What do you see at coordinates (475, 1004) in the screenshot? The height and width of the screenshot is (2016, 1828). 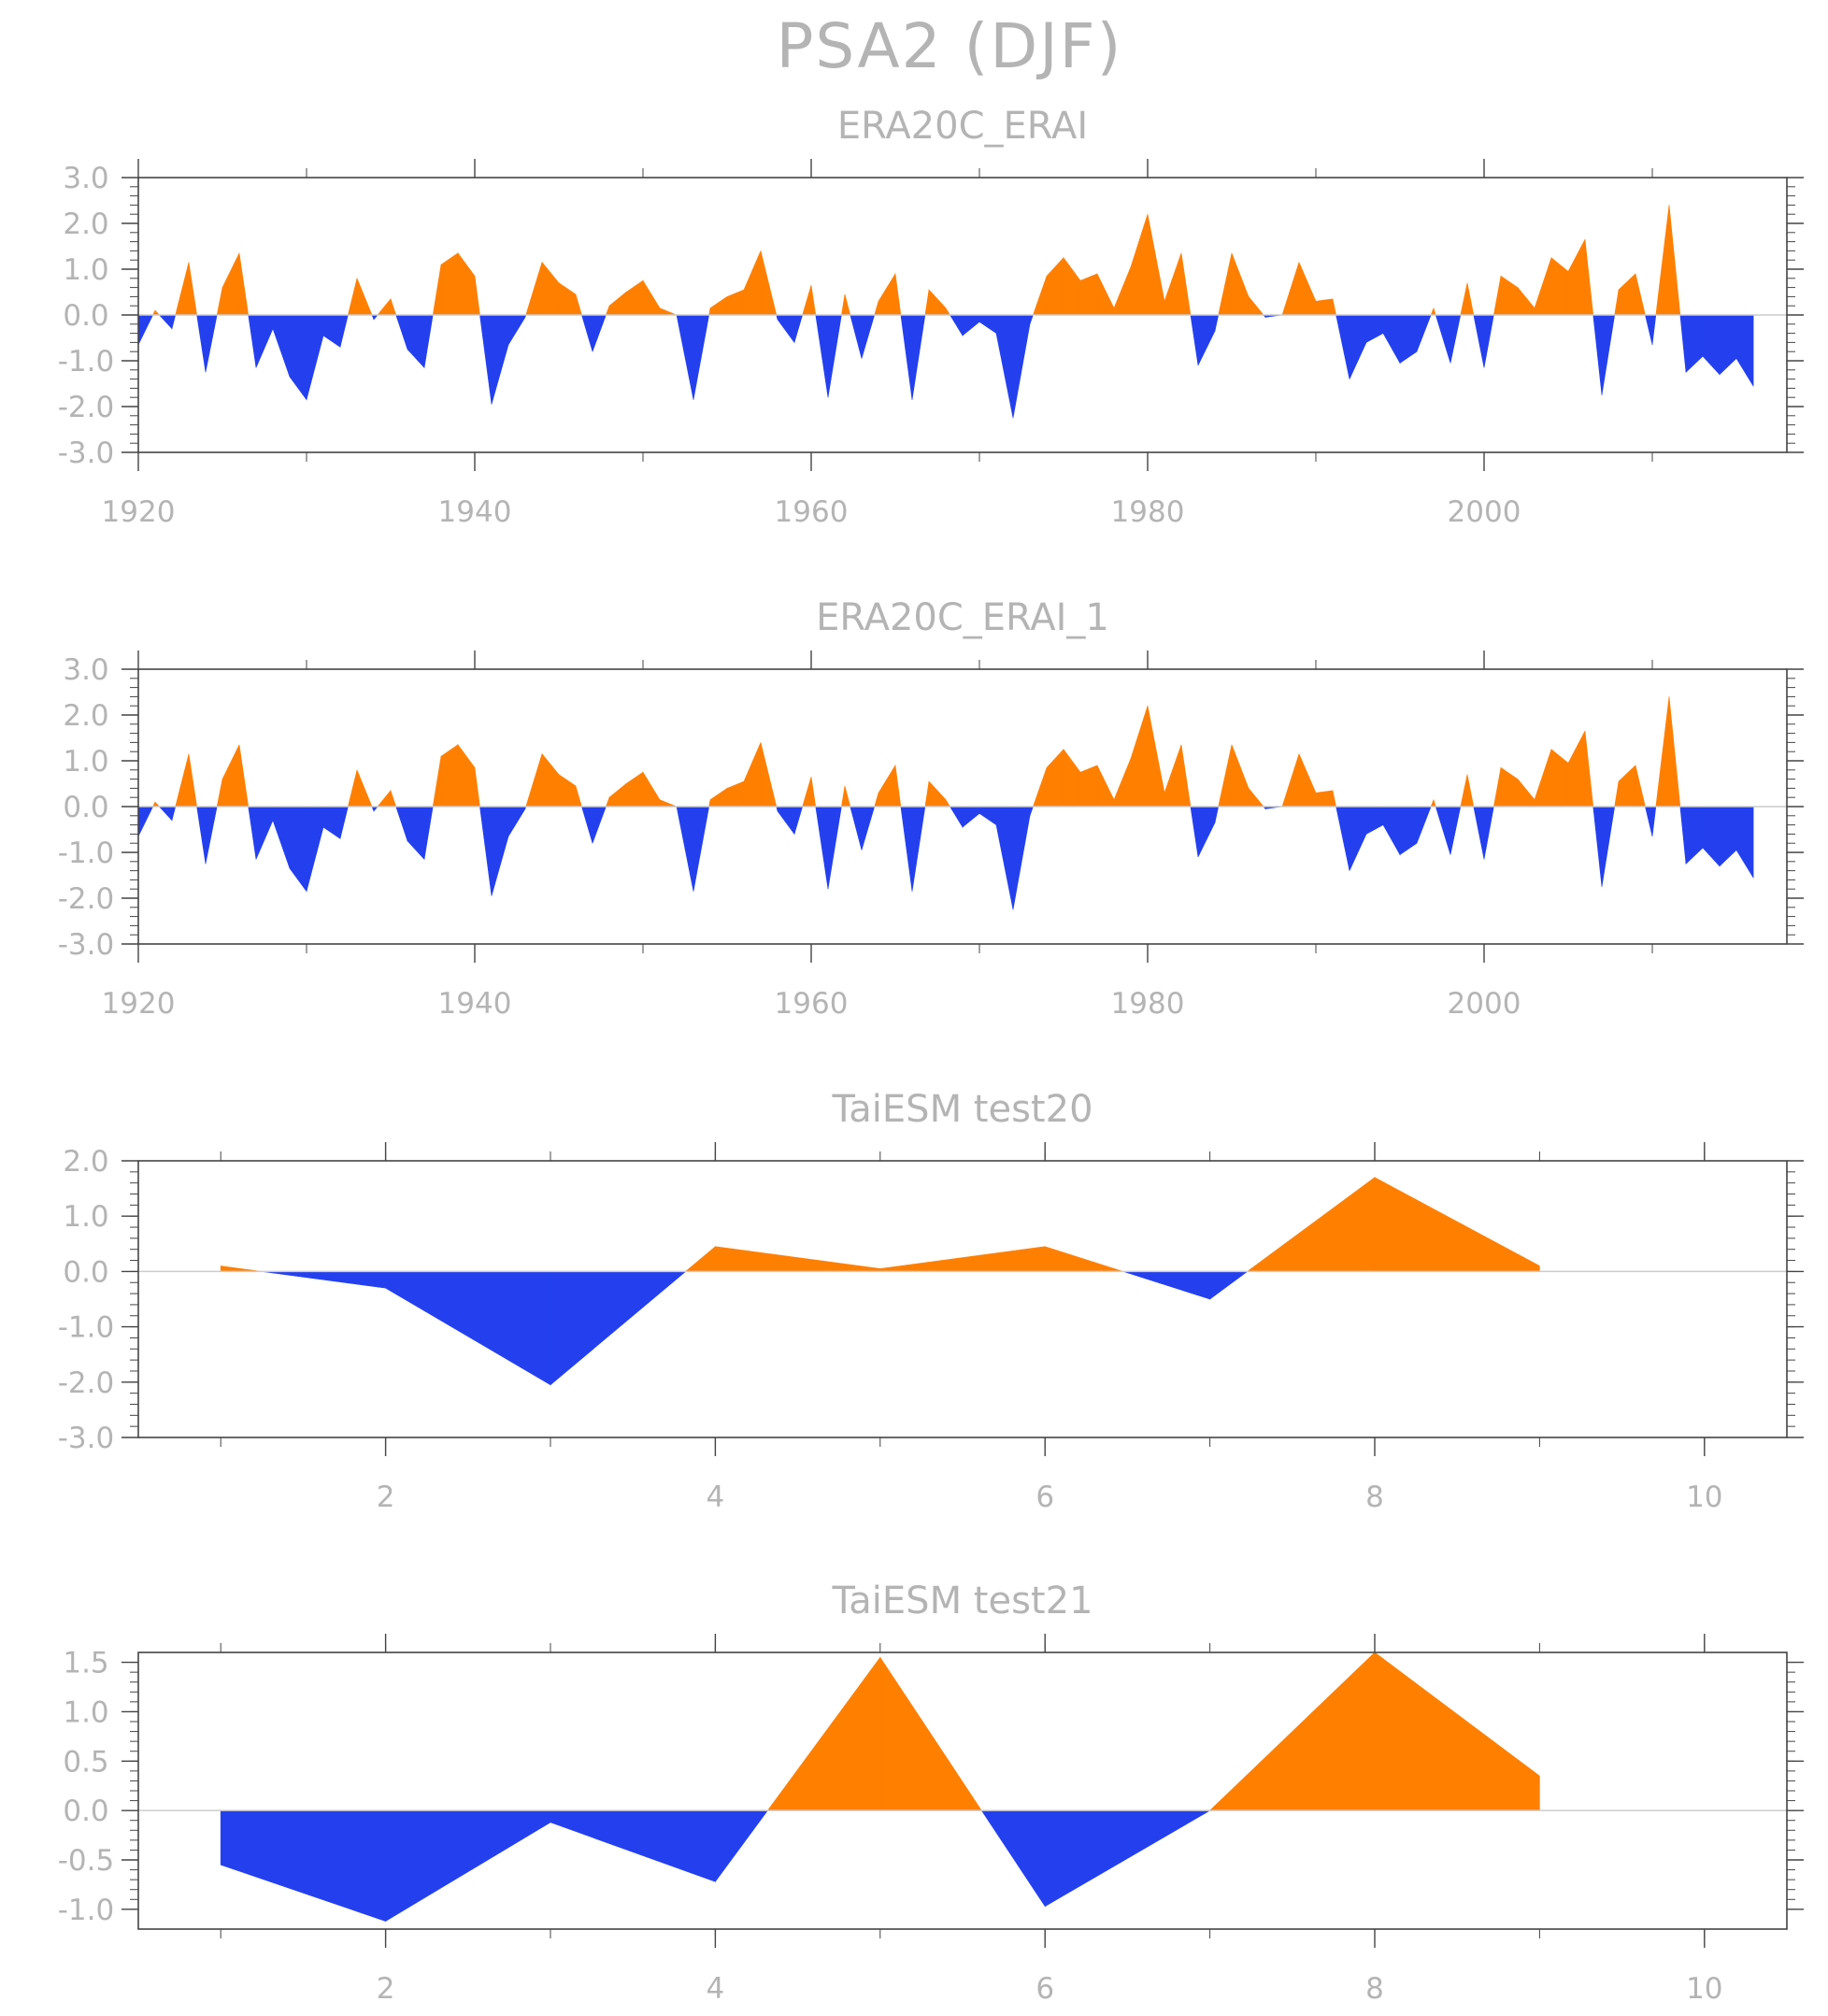 I see `x-tick-label: 1940` at bounding box center [475, 1004].